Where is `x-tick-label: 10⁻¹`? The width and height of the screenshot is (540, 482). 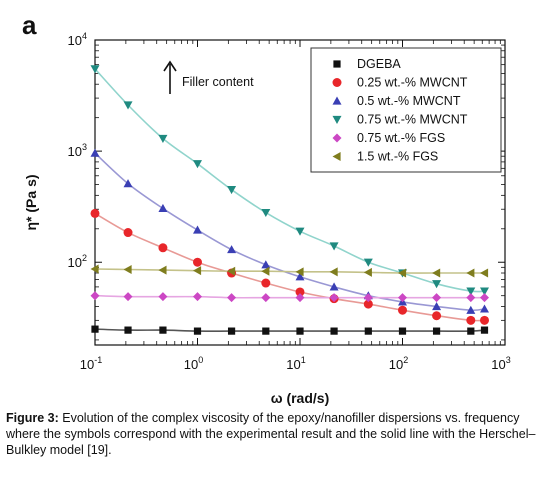 x-tick-label: 10⁻¹ is located at coordinates (91, 363).